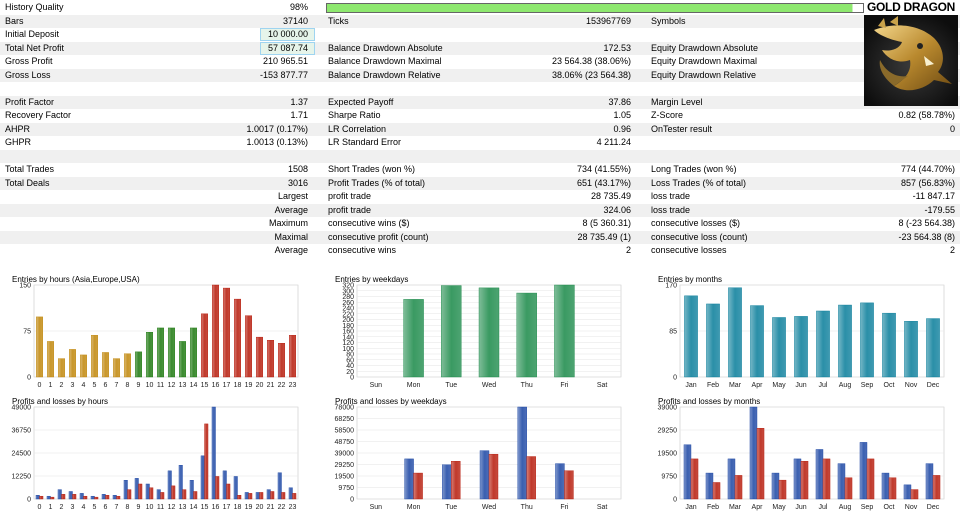  What do you see at coordinates (160, 507) in the screenshot?
I see `x-tick-label: 11` at bounding box center [160, 507].